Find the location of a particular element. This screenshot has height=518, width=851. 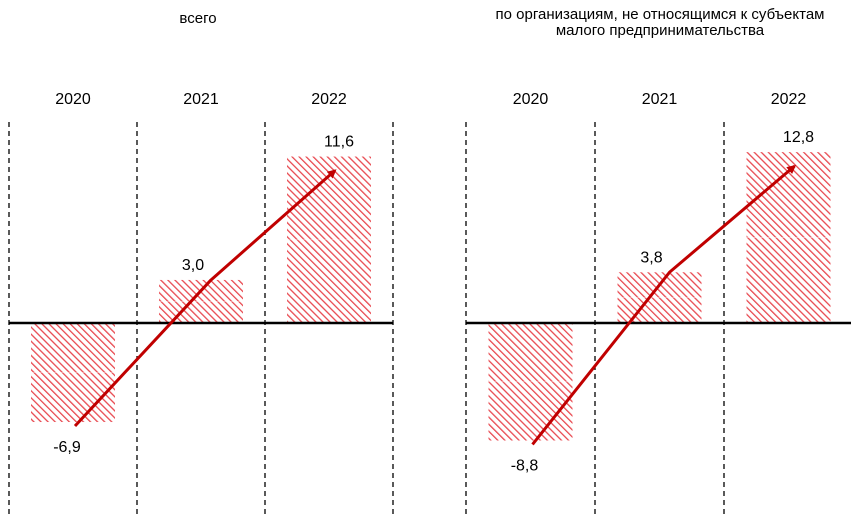

data-label-2021: 3,0 is located at coordinates (193, 265).